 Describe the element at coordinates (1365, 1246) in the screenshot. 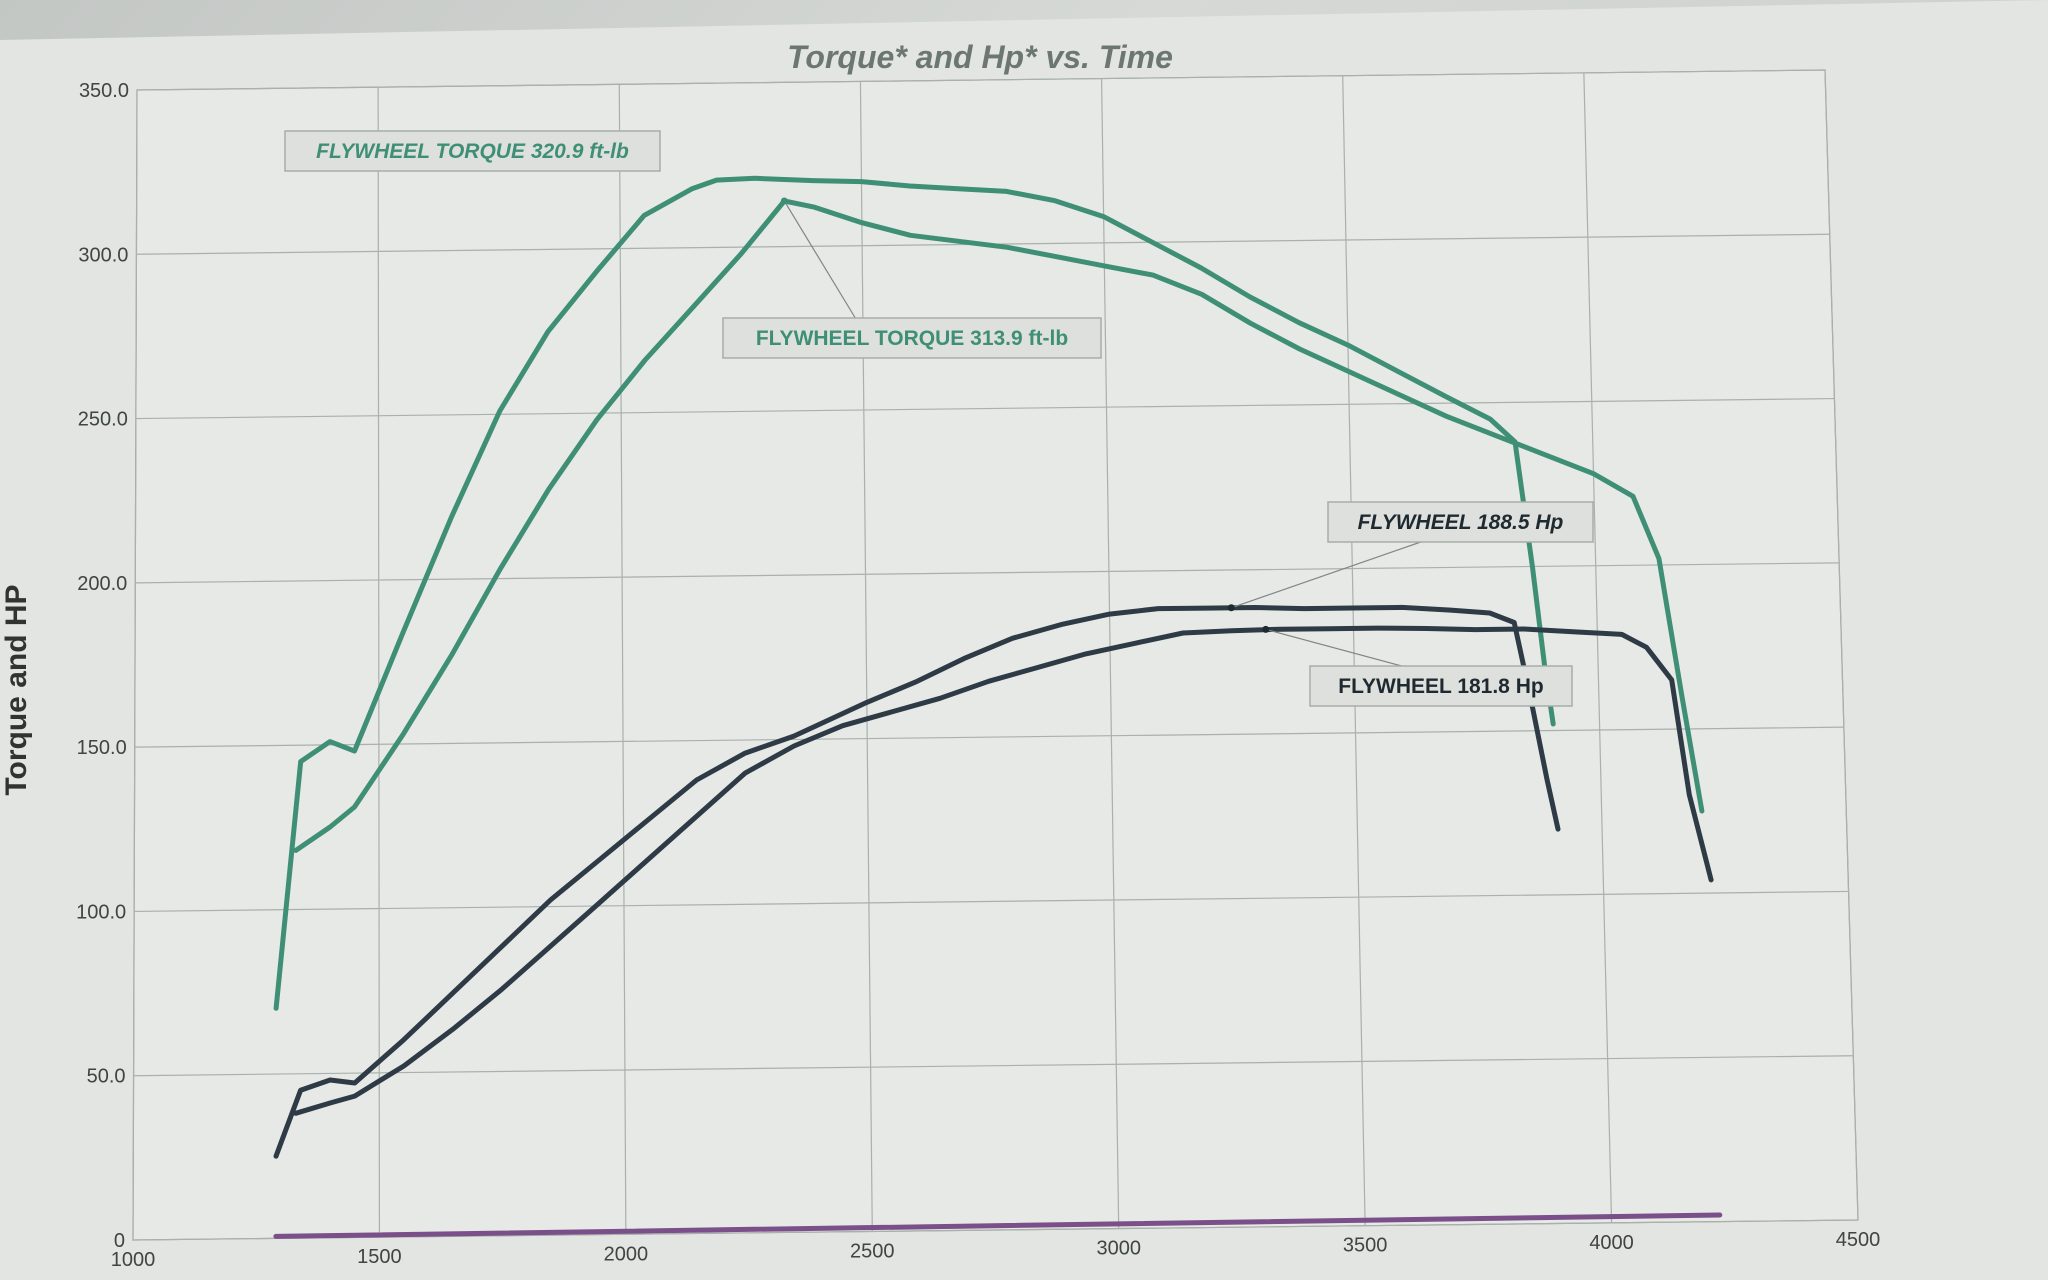

I see `x-tick-label: 3500` at that location.